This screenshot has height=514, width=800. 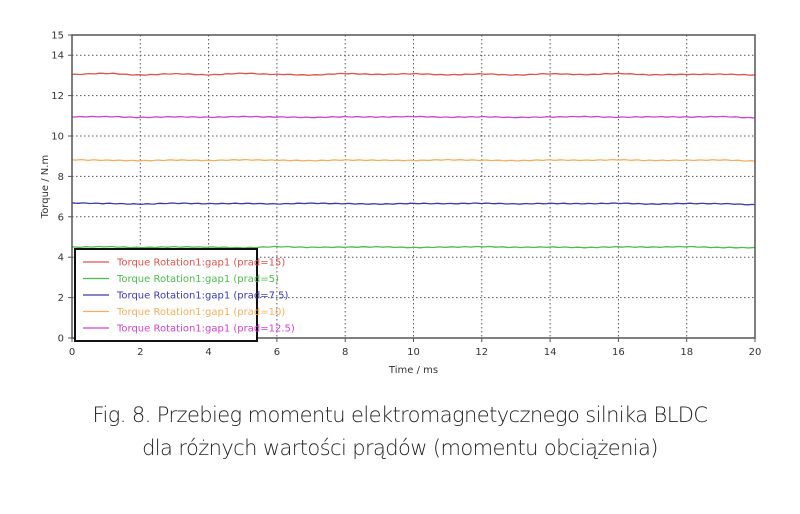 What do you see at coordinates (413, 352) in the screenshot?
I see `x-tick-label: 10` at bounding box center [413, 352].